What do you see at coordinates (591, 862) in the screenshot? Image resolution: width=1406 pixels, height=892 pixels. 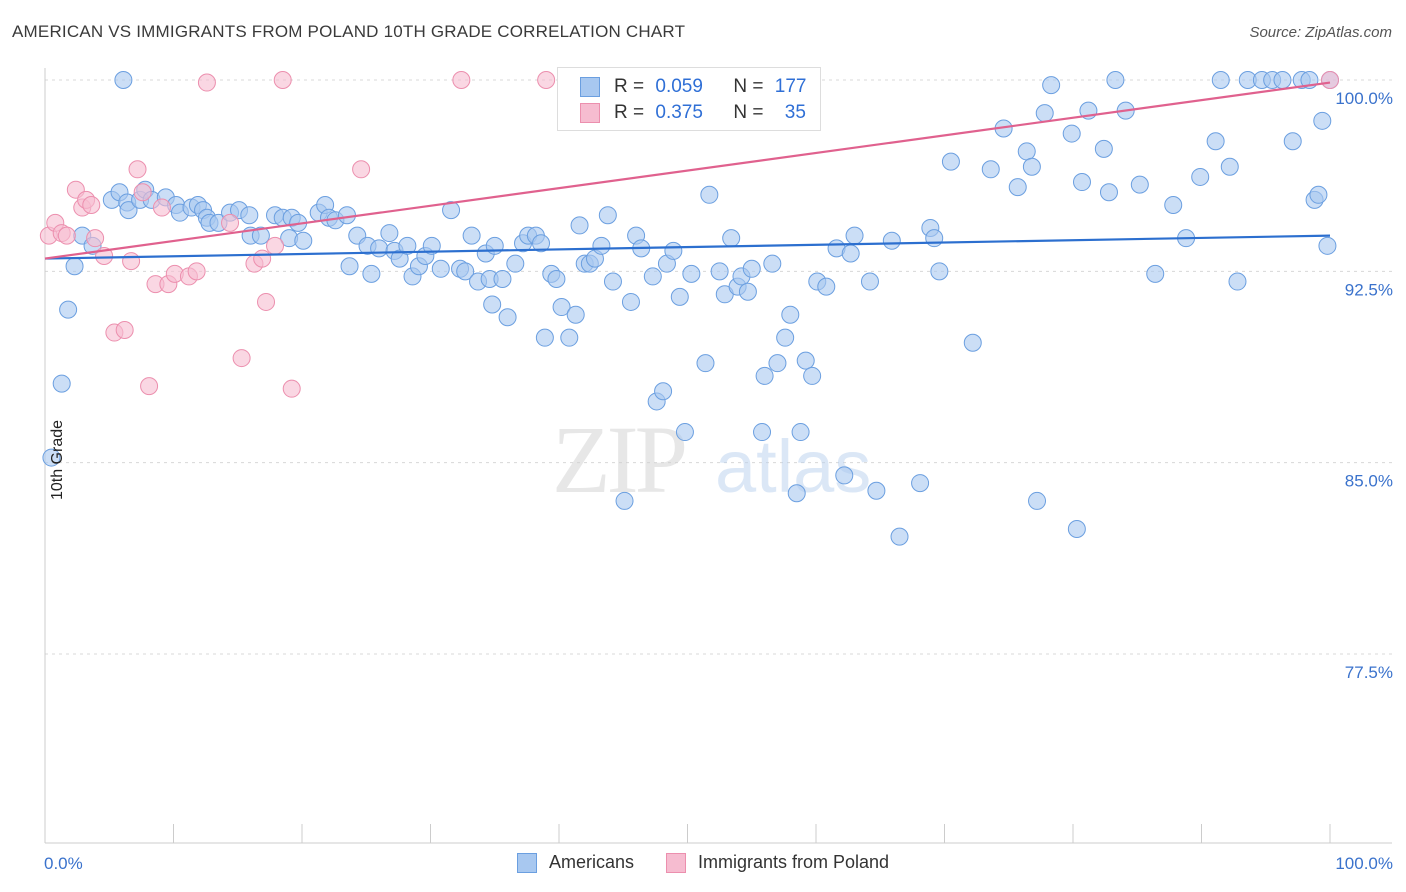 I see `americans-legend-label: Americans` at bounding box center [591, 862].